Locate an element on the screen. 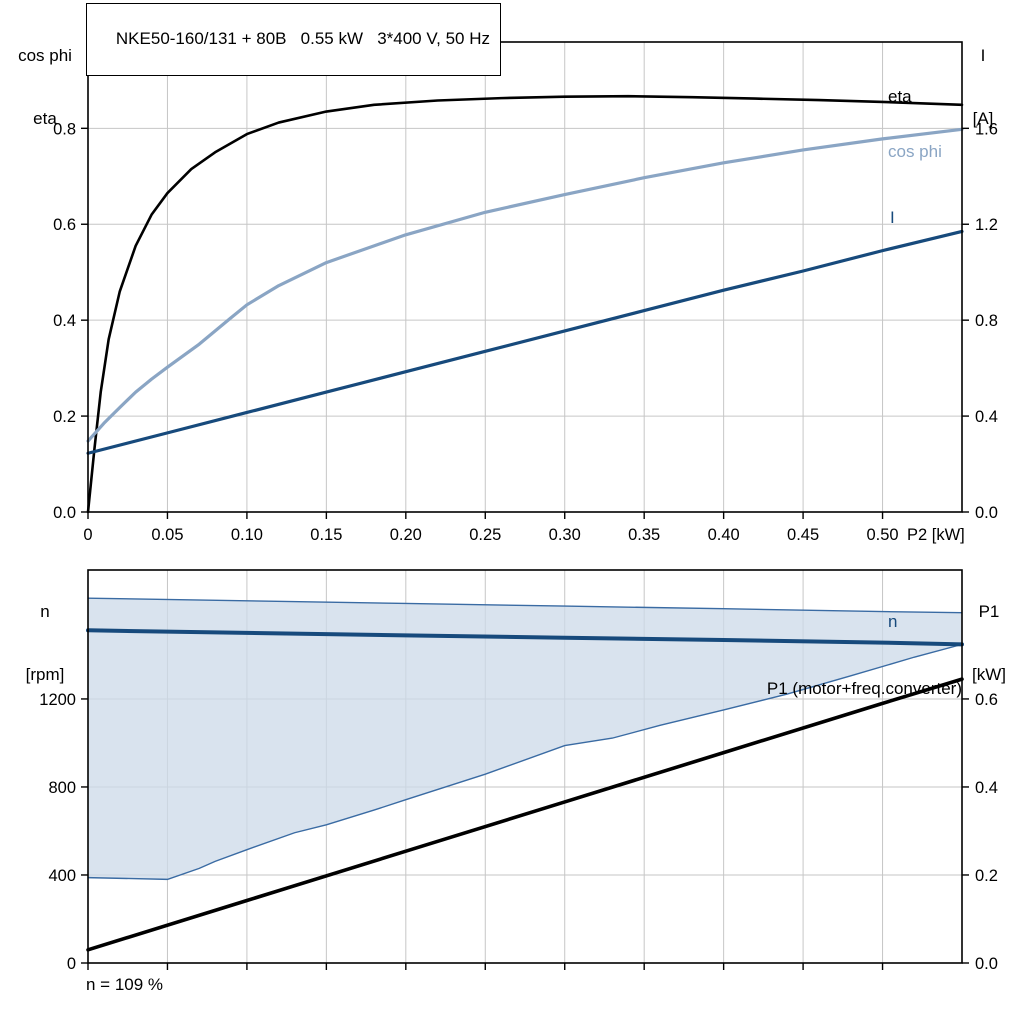 The image size is (1024, 1024). y-left-tick-label: 0.2 is located at coordinates (64, 417).